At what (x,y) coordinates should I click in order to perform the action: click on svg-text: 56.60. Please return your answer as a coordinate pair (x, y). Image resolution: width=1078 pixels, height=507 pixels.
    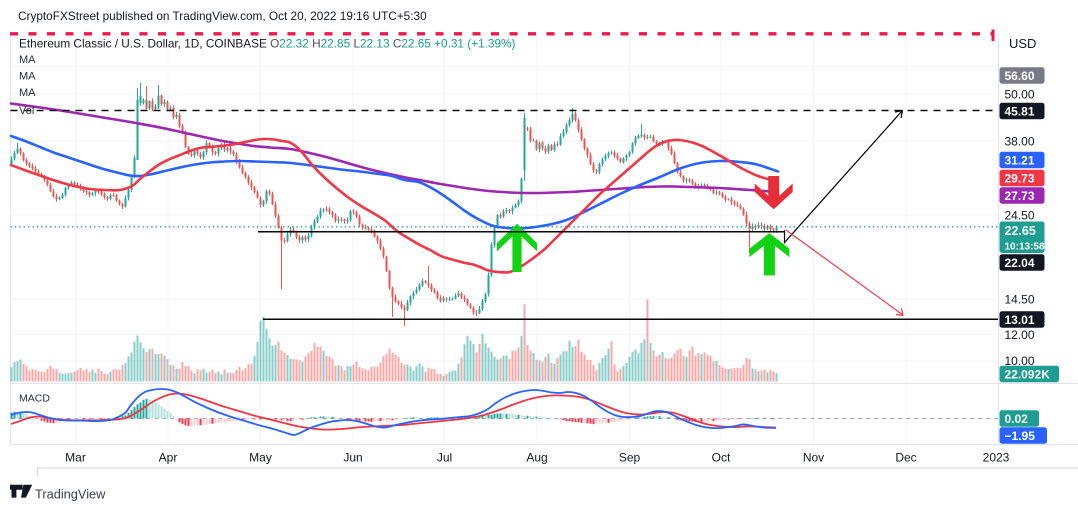
    Looking at the image, I should click on (1020, 76).